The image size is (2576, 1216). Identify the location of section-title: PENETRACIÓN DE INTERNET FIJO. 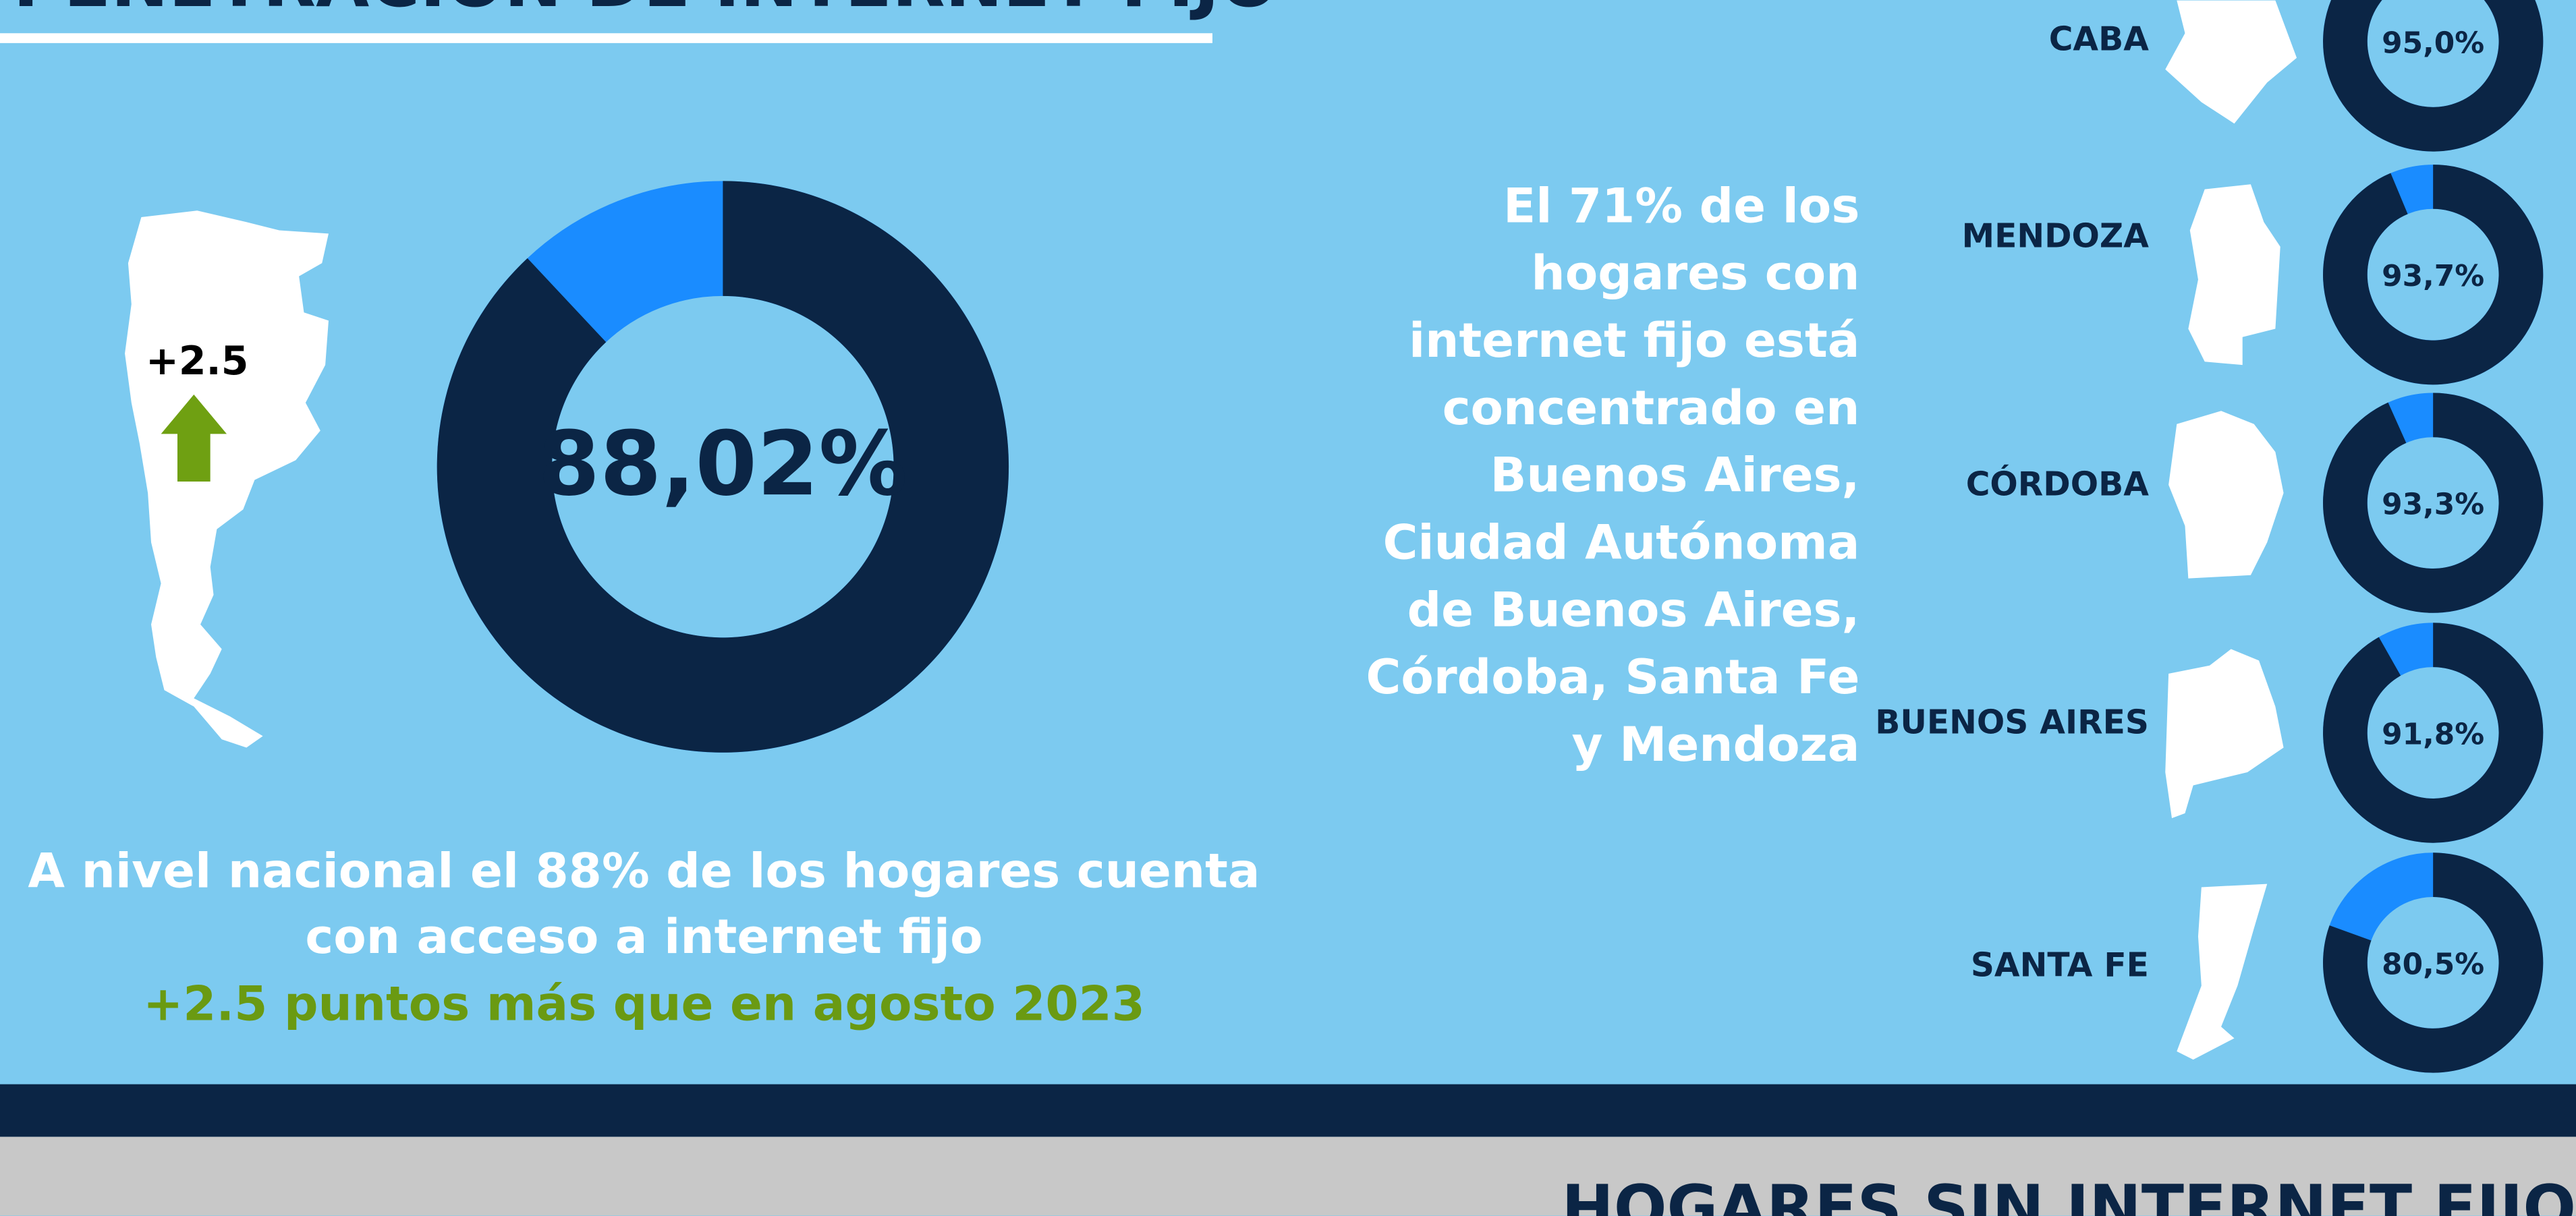
(645, 11).